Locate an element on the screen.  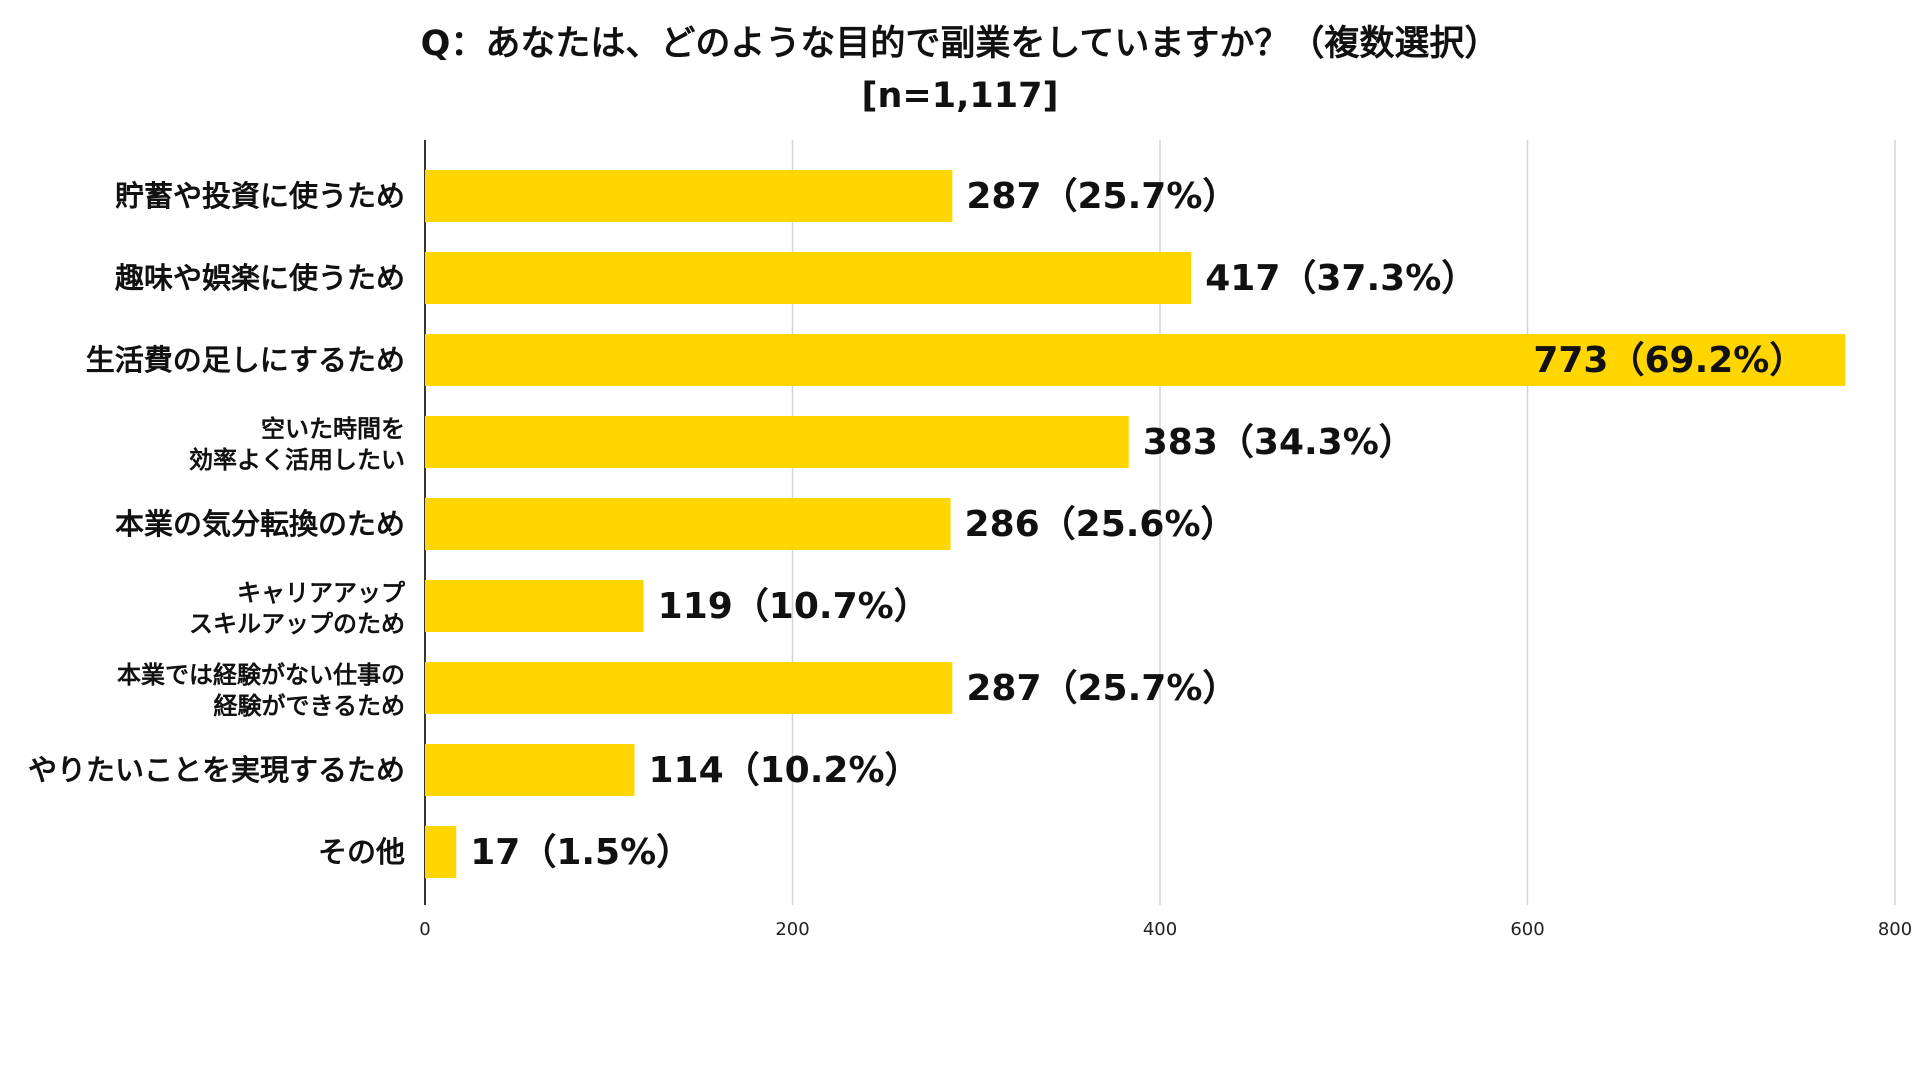
data-label: 773（69.2%） is located at coordinates (1669, 360).